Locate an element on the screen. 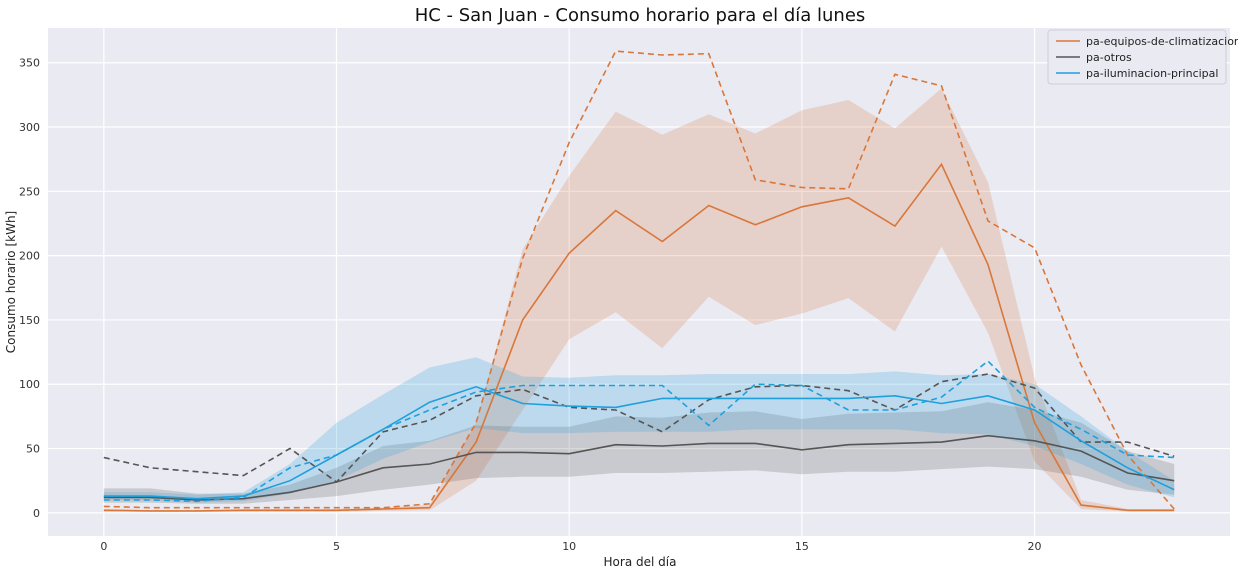 This screenshot has height=574, width=1238. y-axis-label: Consumo horario [kWh] is located at coordinates (11, 282).